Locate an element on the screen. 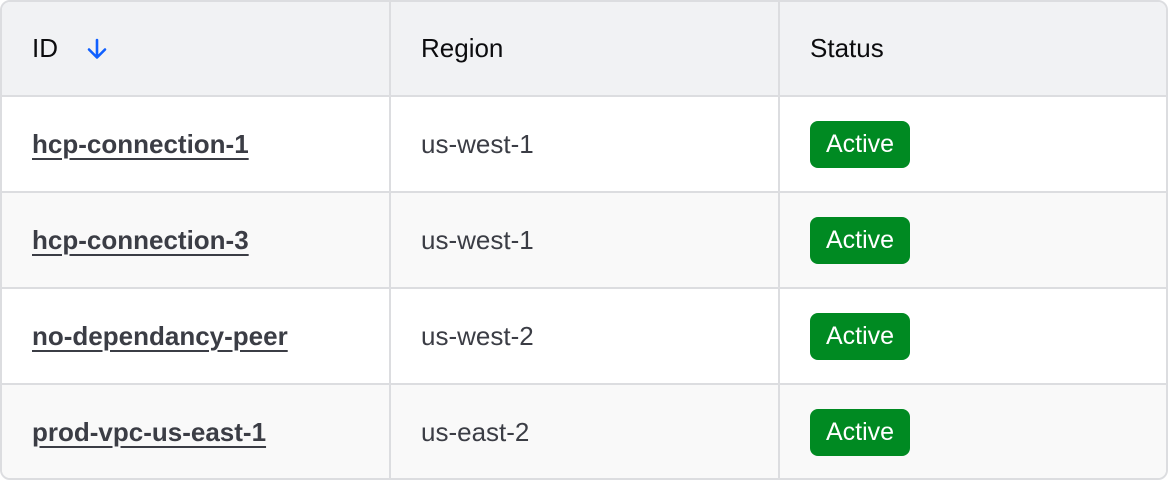 This screenshot has width=1168, height=480. arrow-down-icon is located at coordinates (97, 49).